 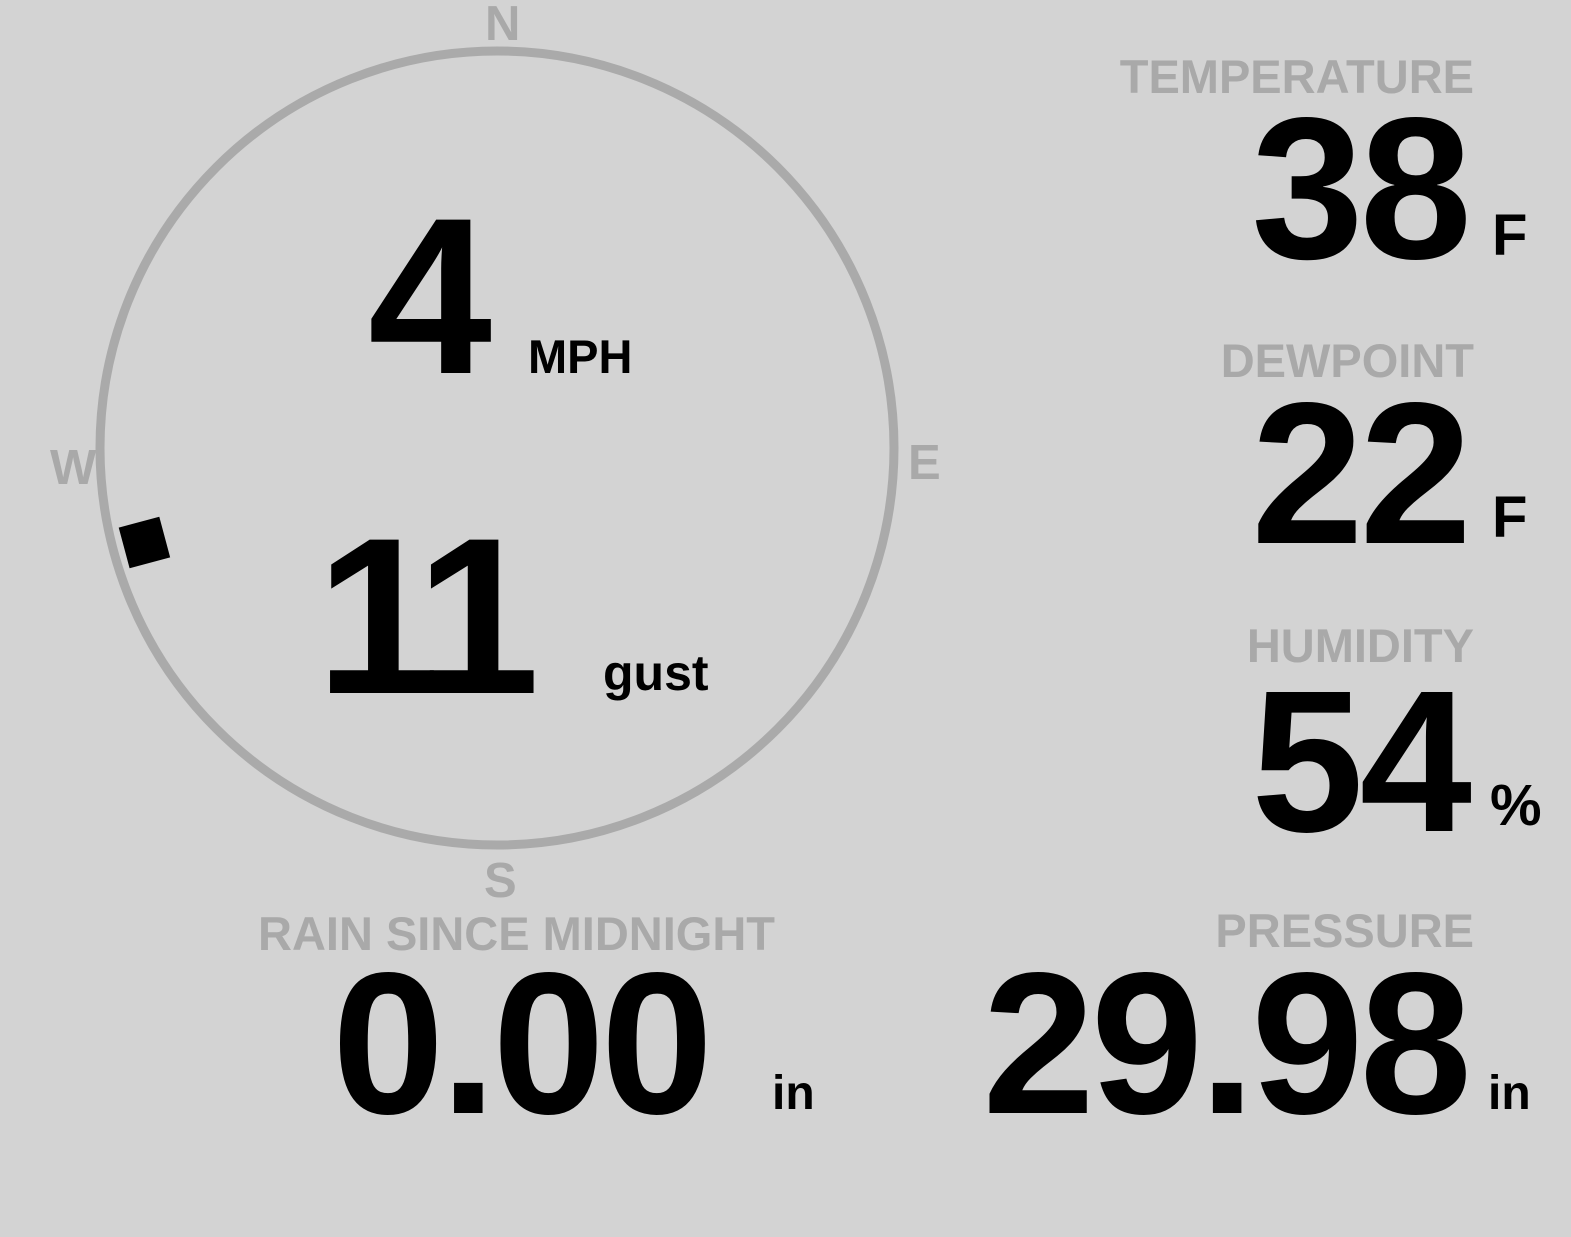 What do you see at coordinates (428, 616) in the screenshot?
I see `wind-gust: 11` at bounding box center [428, 616].